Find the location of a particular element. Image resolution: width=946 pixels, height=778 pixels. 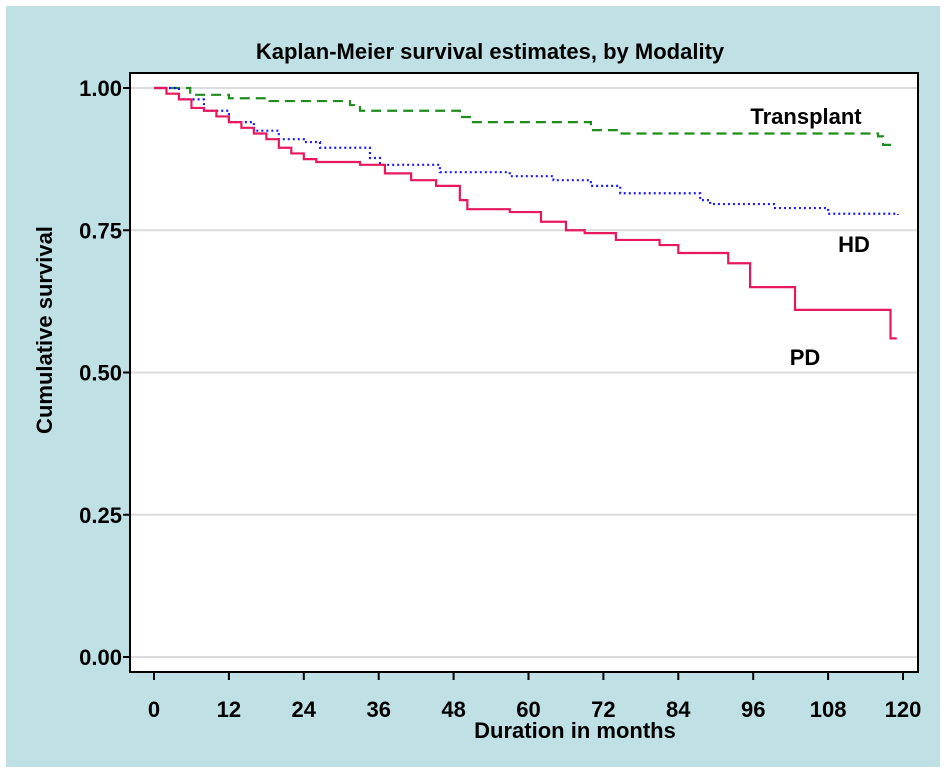

y-tick-label: 1.00 is located at coordinates (100, 88).